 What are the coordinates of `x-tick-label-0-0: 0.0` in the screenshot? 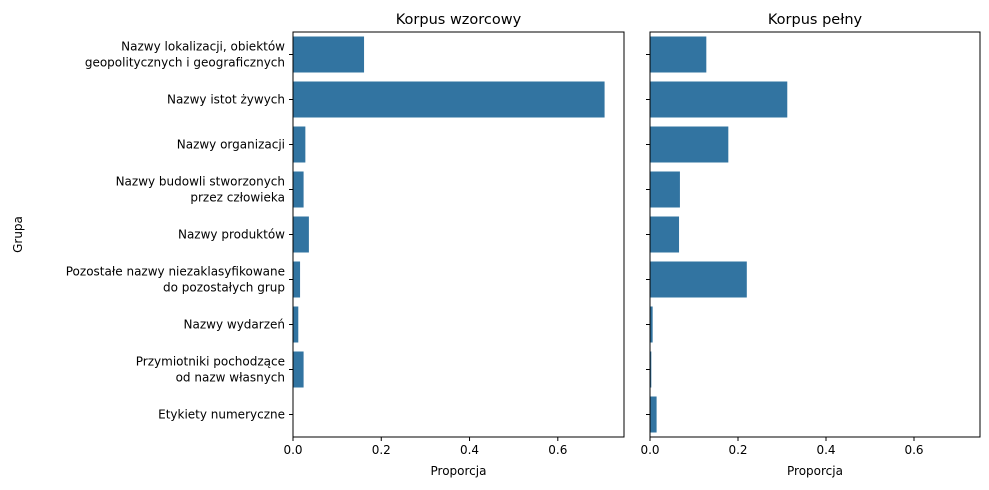 It's located at (292, 450).